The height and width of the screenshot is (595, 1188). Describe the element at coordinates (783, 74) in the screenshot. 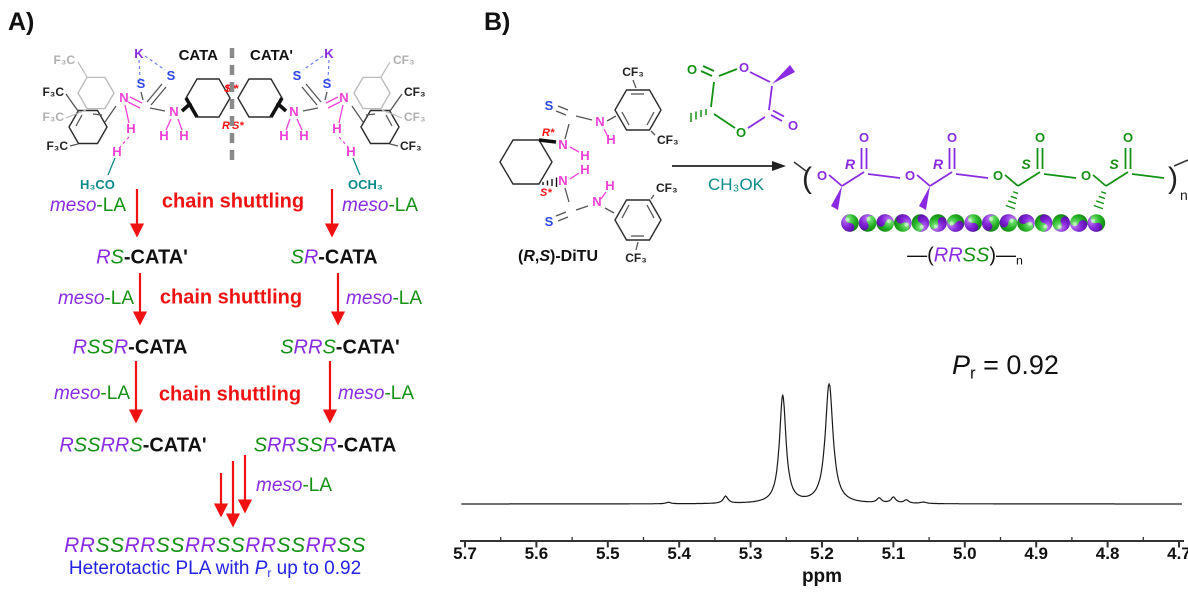

I see `methyl-wedge` at that location.